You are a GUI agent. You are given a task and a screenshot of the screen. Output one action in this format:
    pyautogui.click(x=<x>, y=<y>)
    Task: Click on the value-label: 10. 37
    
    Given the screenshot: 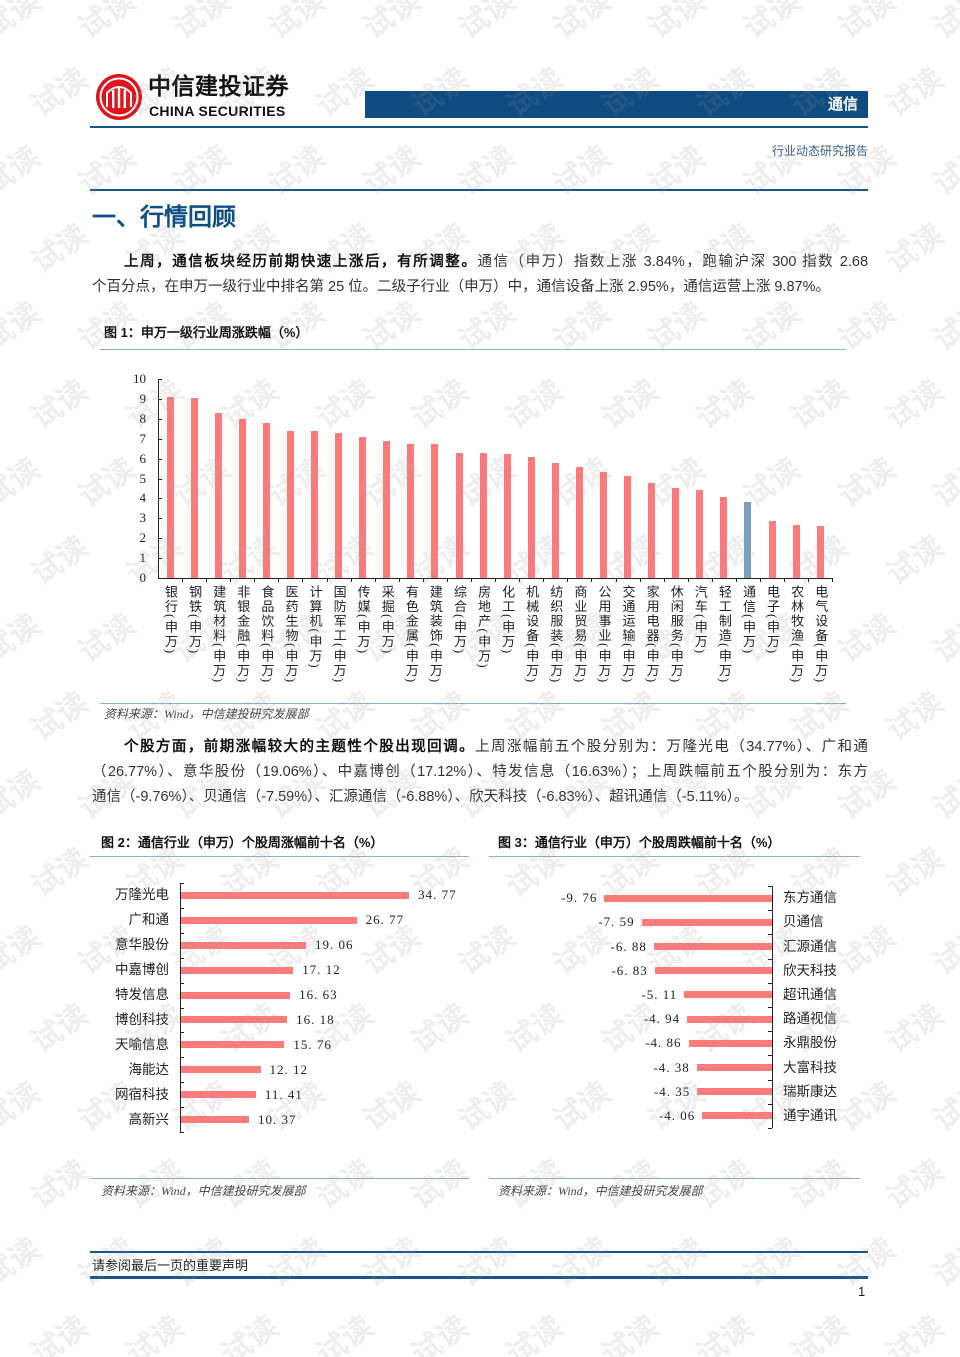 What is the action you would take?
    pyautogui.click(x=277, y=1119)
    